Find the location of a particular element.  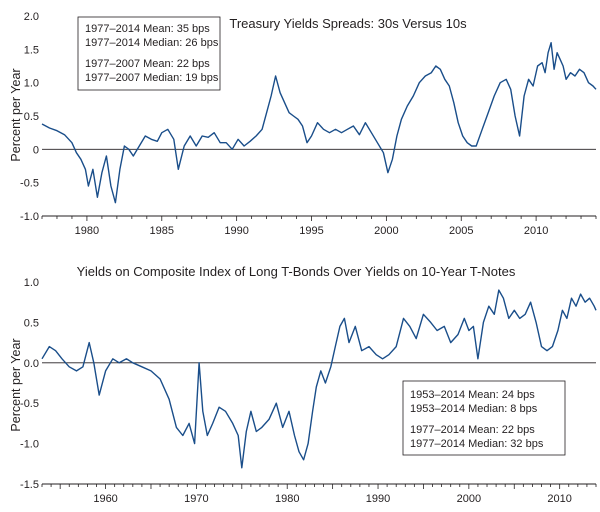

chart-top-x-ticks: 1980 1985 1990 1995 2000 2005 2010 is located at coordinates (319, 226).